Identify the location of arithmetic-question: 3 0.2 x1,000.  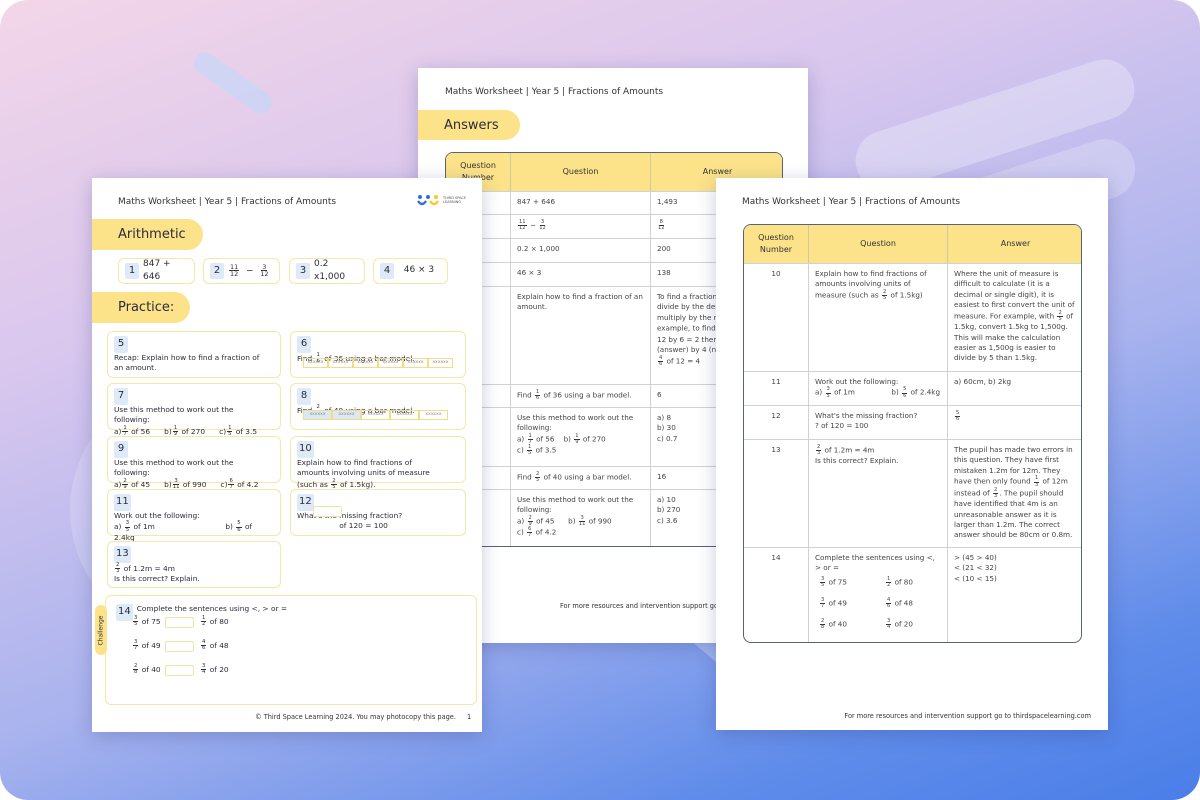
(327, 271).